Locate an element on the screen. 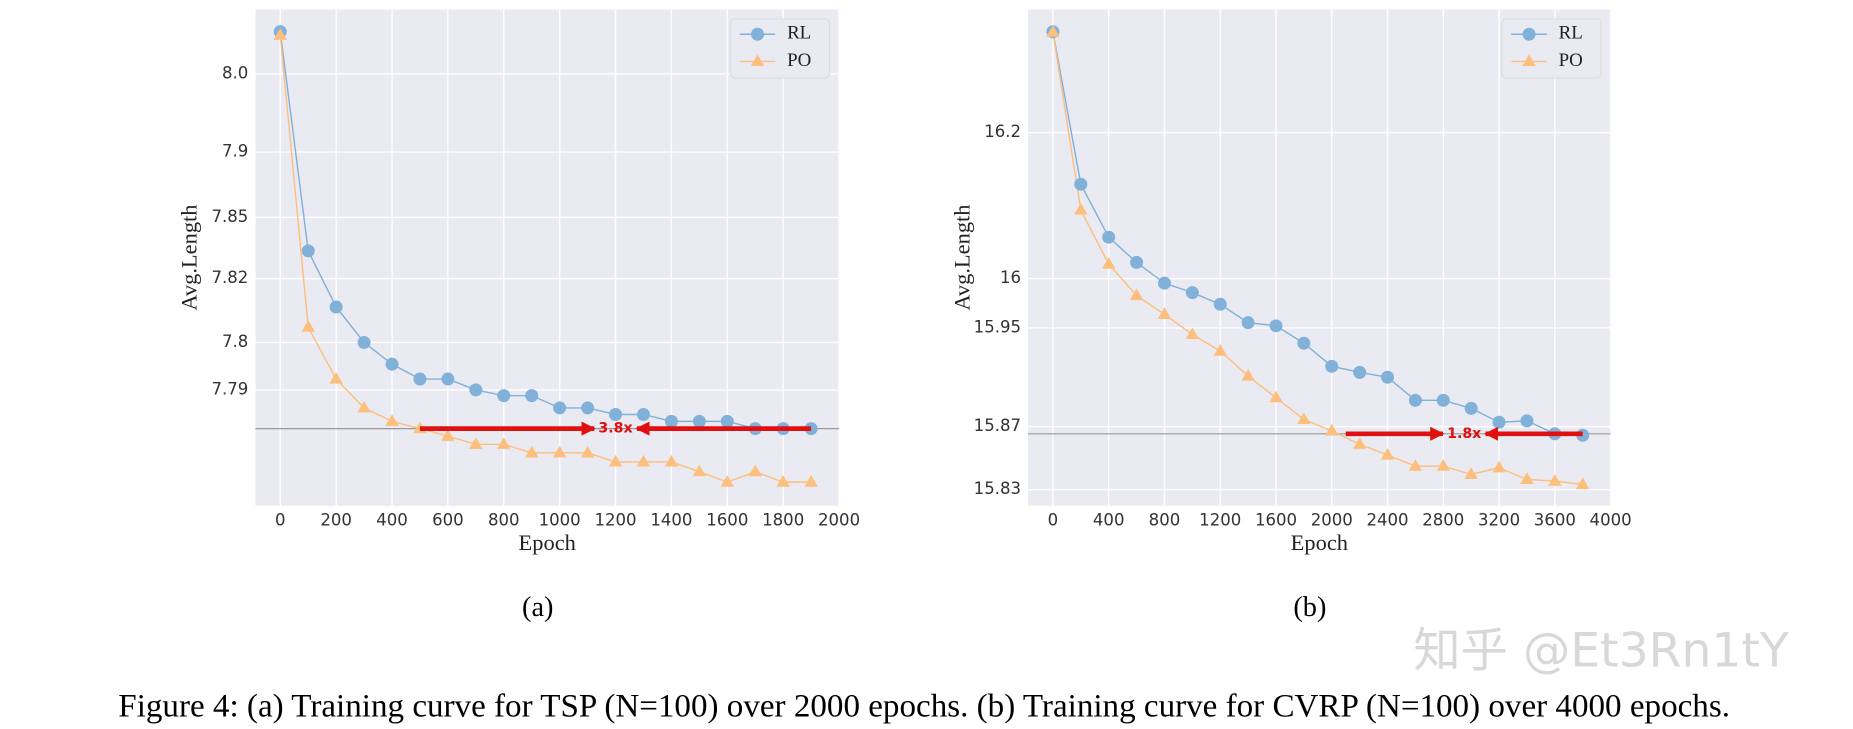  x-tick-label: 1000 is located at coordinates (560, 520).